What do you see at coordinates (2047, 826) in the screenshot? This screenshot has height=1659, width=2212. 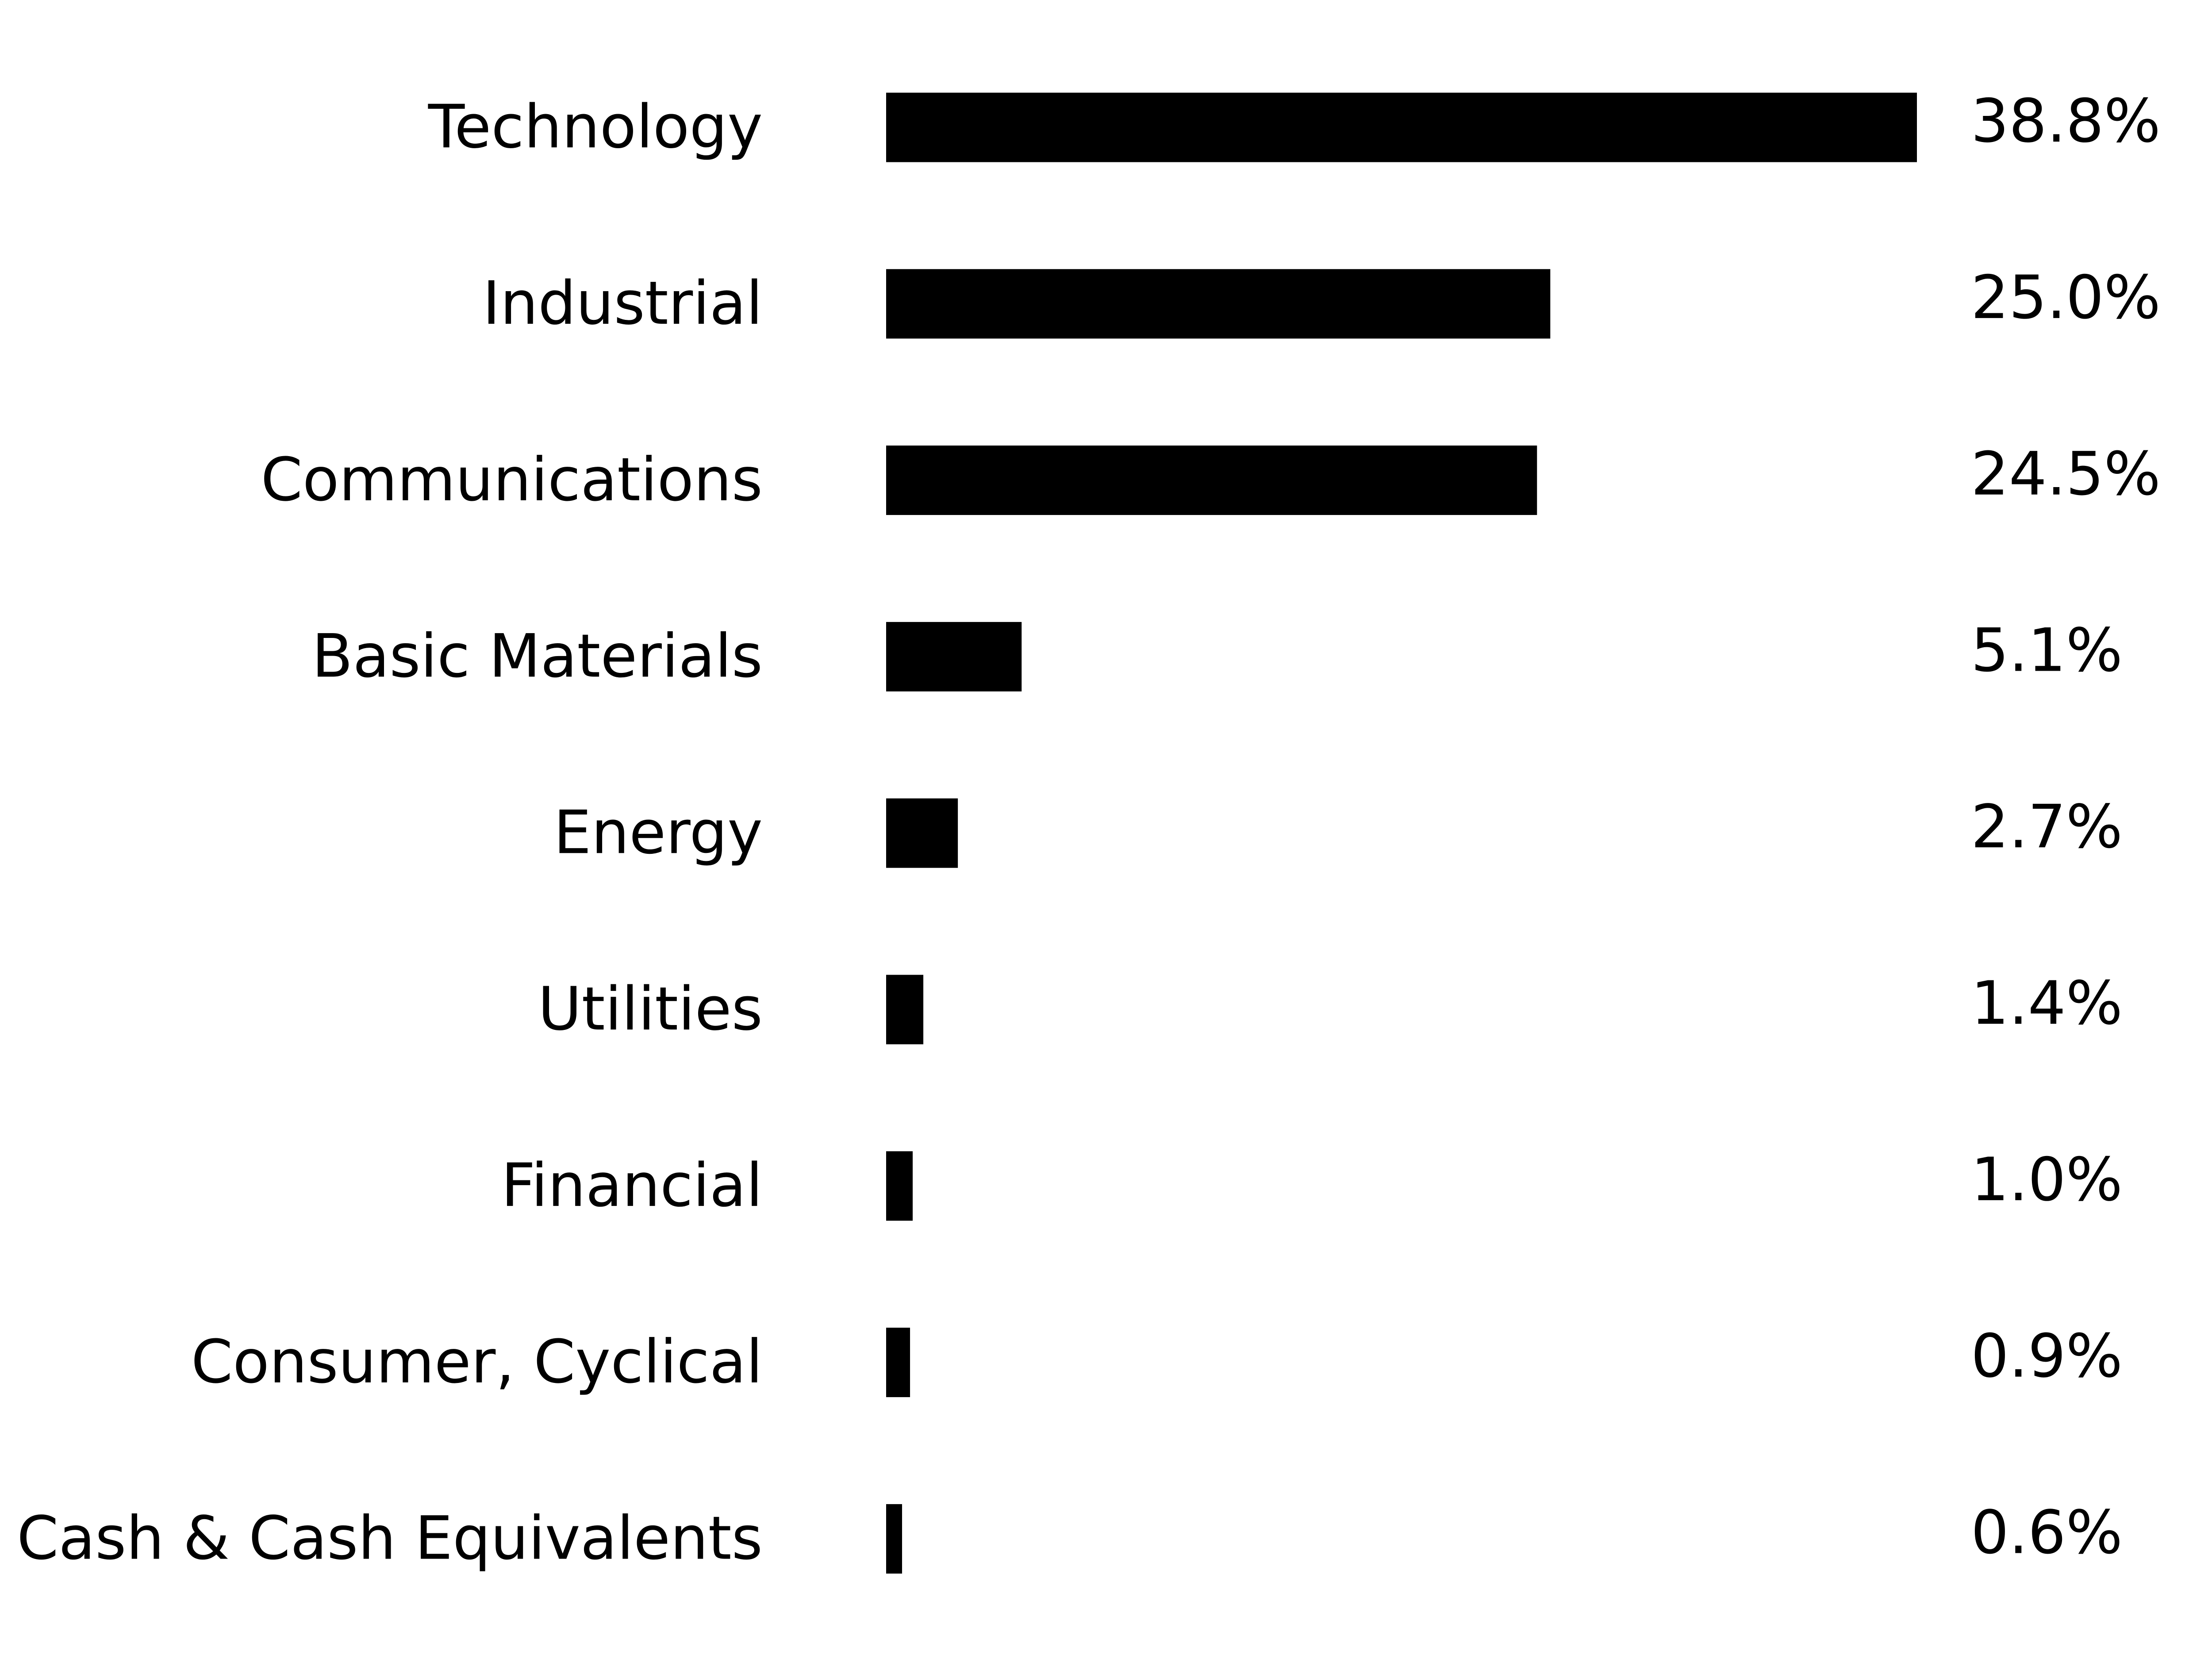 I see `value-label: 2.7%` at bounding box center [2047, 826].